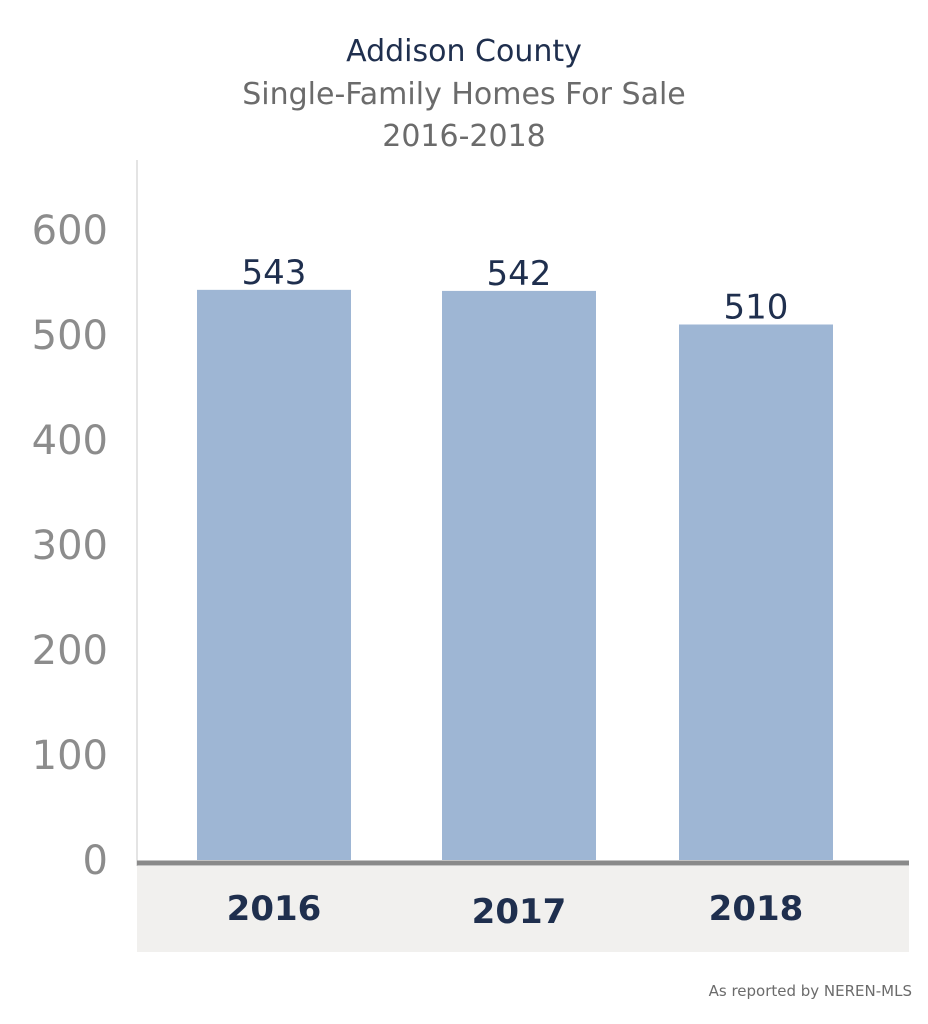  Describe the element at coordinates (756, 909) in the screenshot. I see `x-tick-label: 2018` at that location.